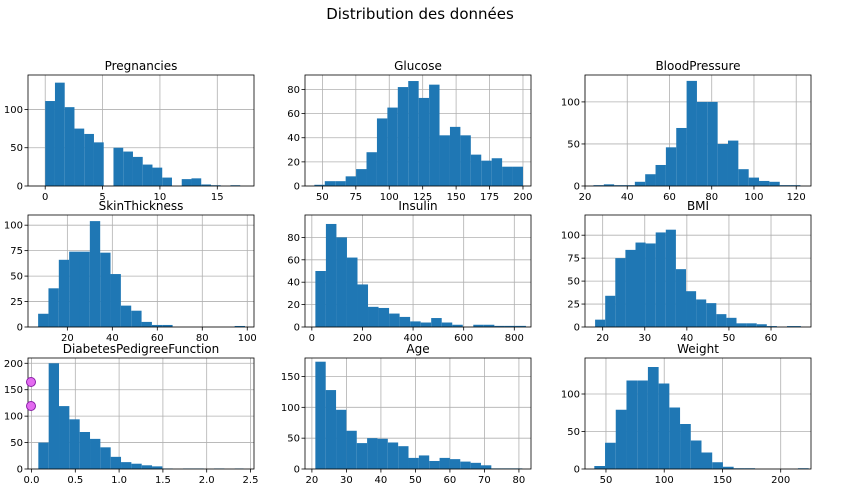 Image resolution: width=841 pixels, height=485 pixels. I want to click on histogram-panel: 20 40 60 80 100 120 0 50 100 BloodPressure, so click(686, 131).